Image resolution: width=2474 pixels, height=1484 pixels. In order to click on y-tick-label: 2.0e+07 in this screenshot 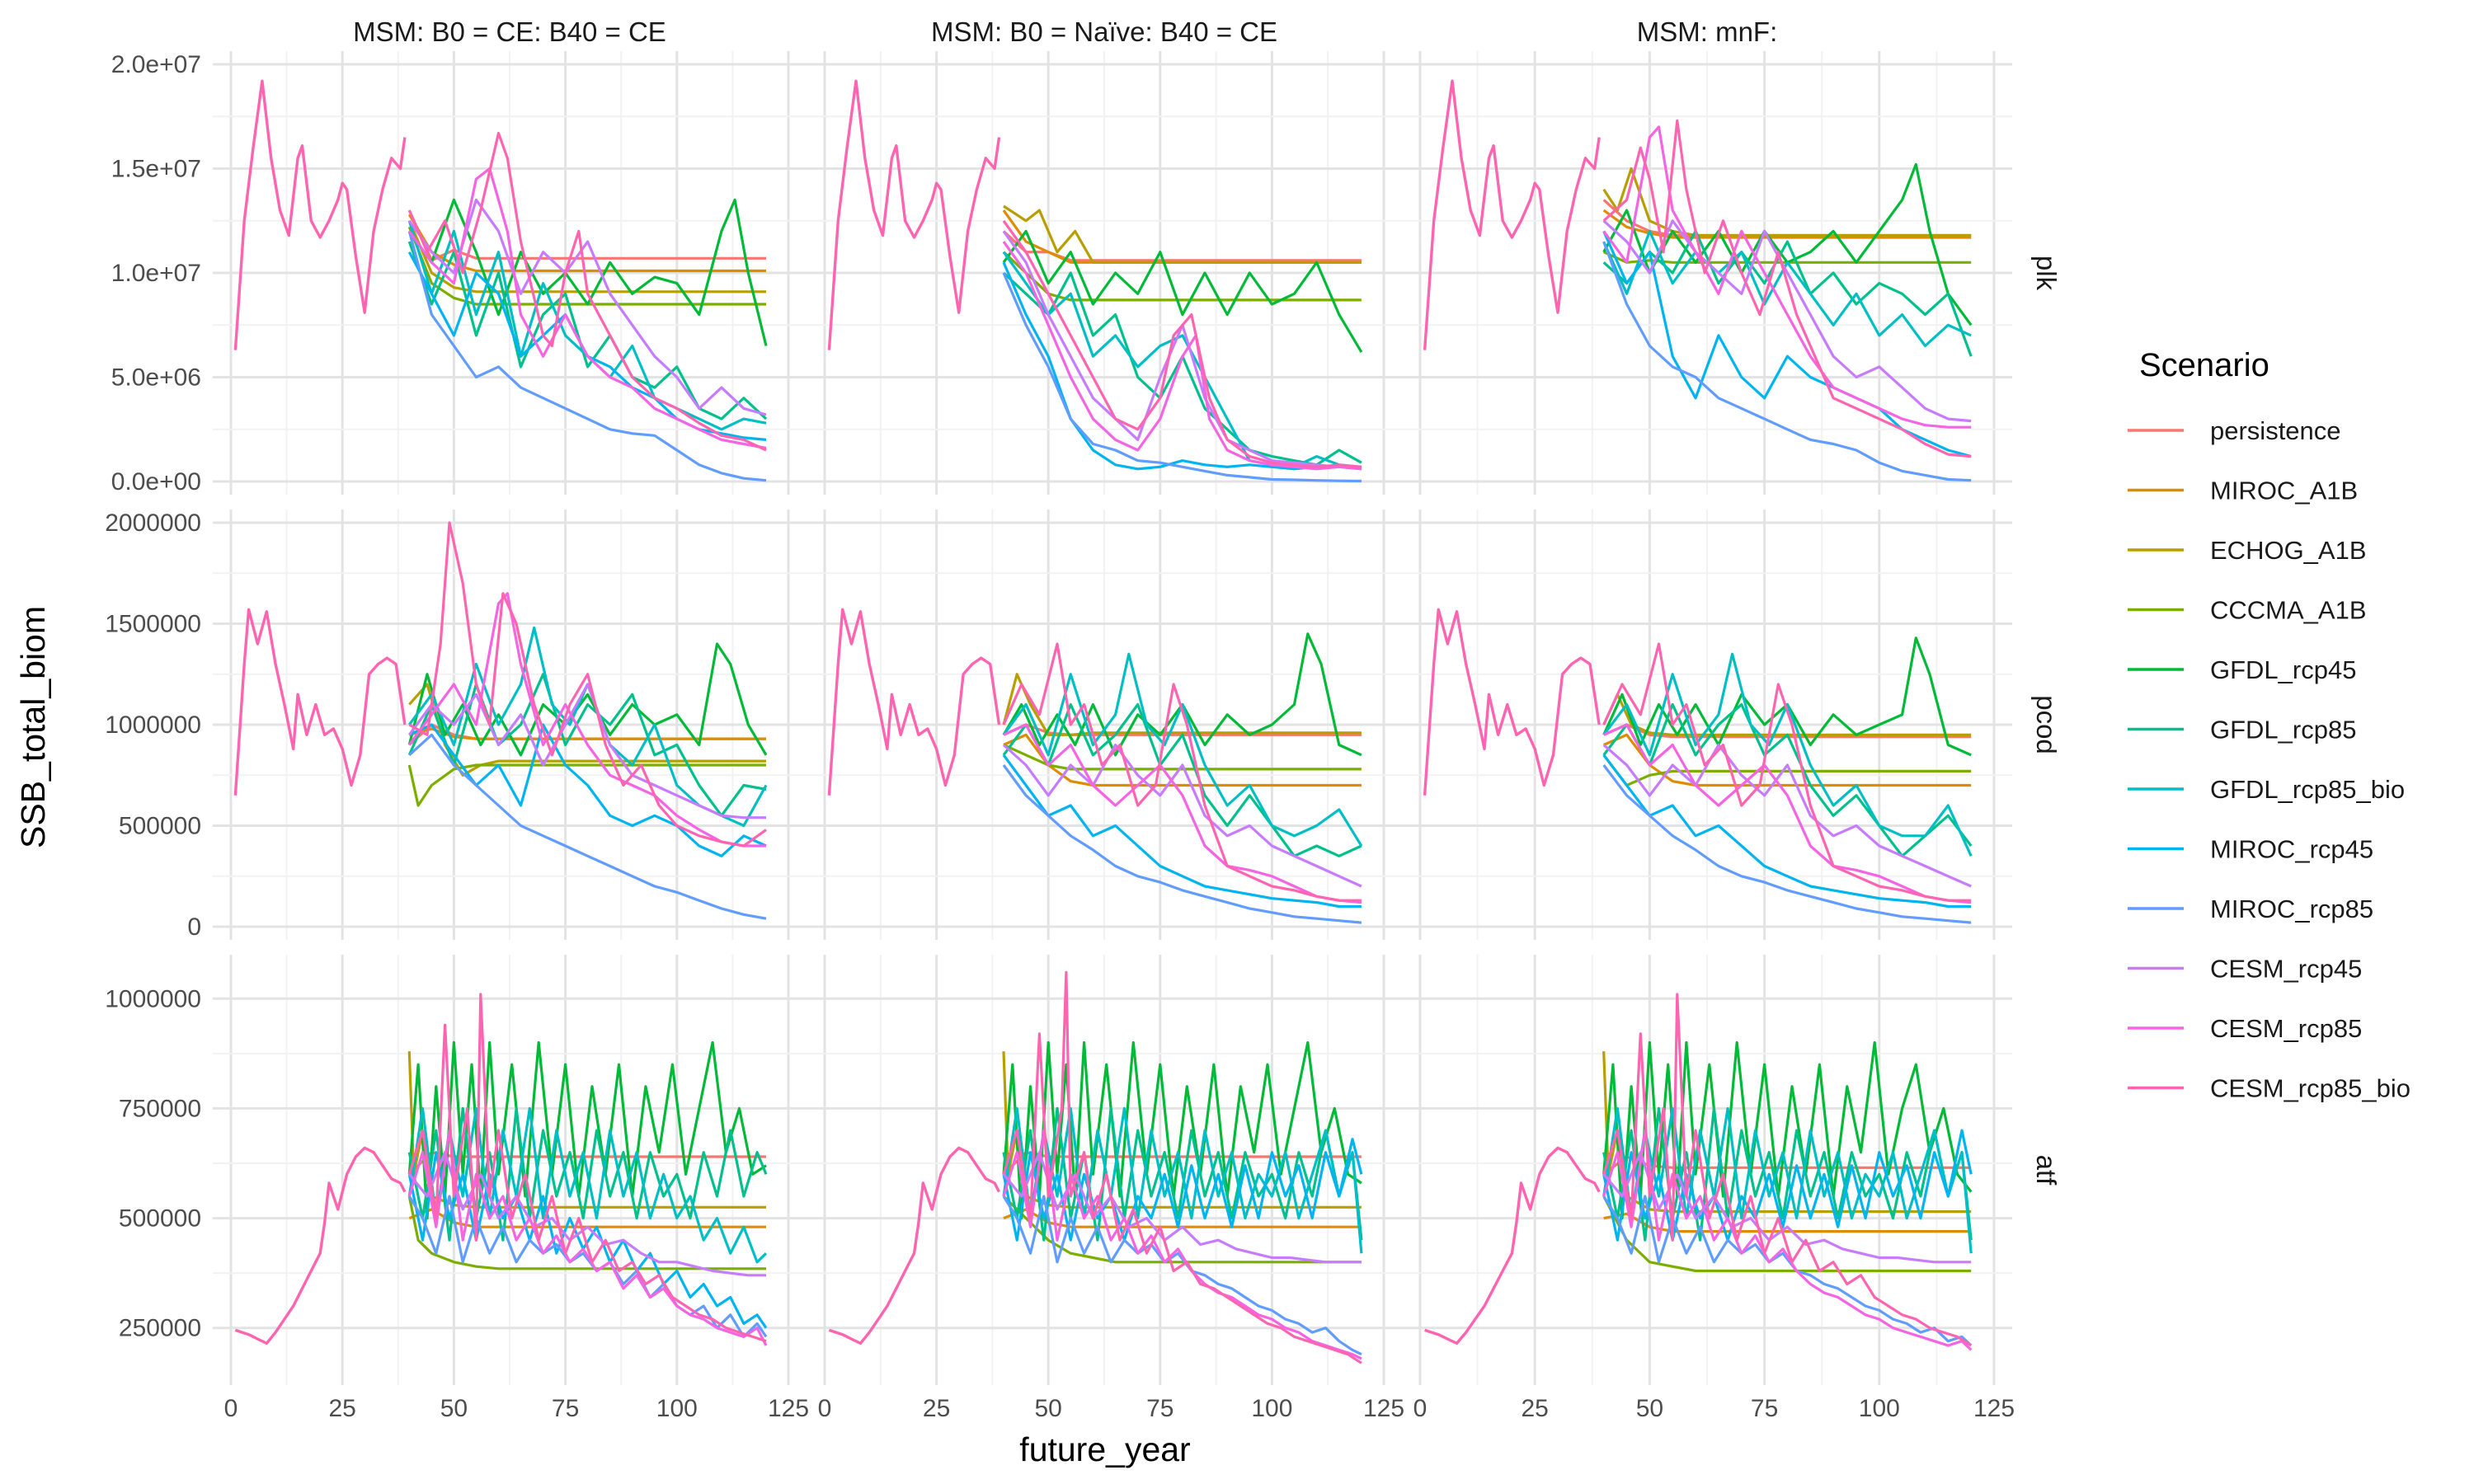, I will do `click(156, 64)`.